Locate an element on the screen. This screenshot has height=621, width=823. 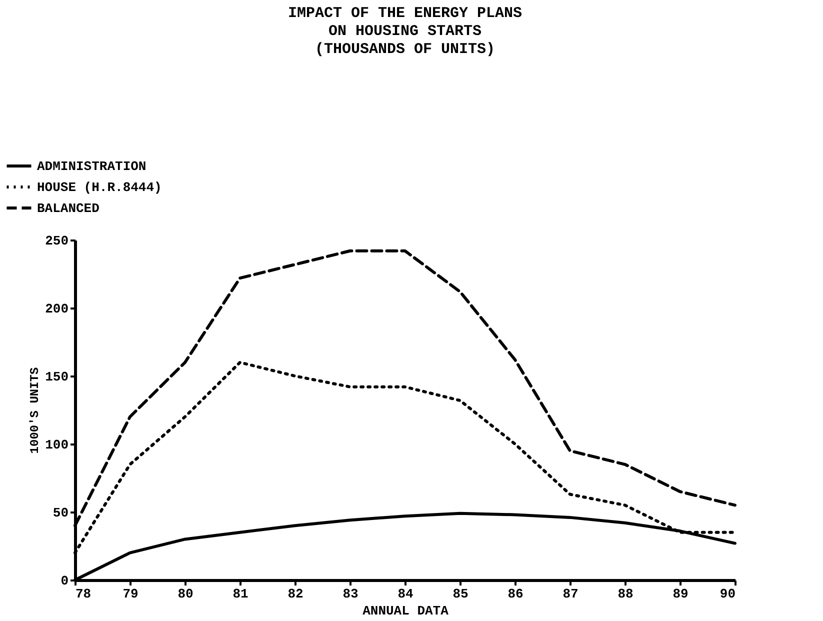
x-tick-label: 80 is located at coordinates (186, 594).